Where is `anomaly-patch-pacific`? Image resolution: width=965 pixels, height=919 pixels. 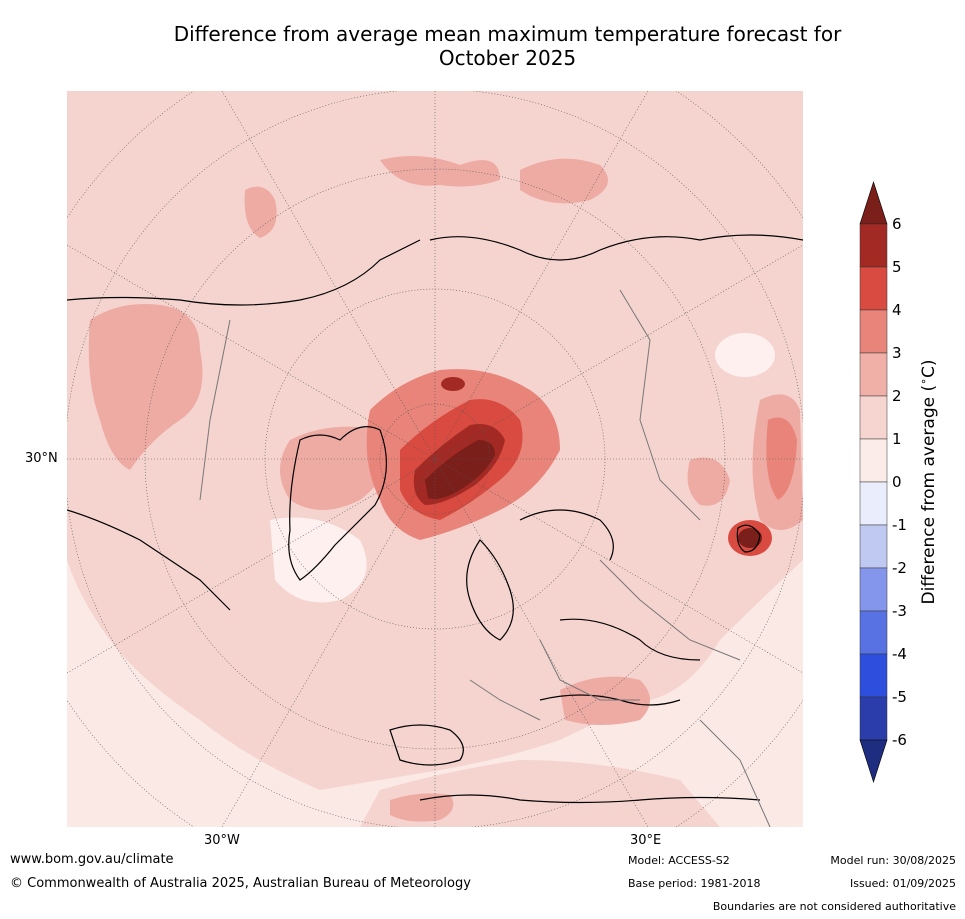
anomaly-patch-pacific is located at coordinates (564, 181).